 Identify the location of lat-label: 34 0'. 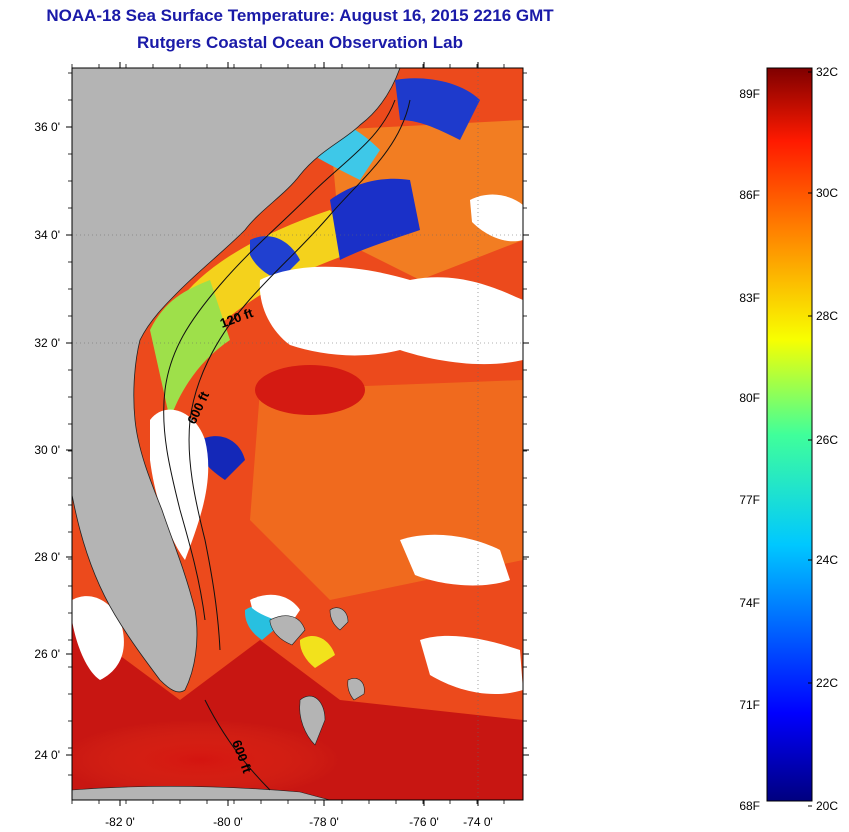
(47, 235).